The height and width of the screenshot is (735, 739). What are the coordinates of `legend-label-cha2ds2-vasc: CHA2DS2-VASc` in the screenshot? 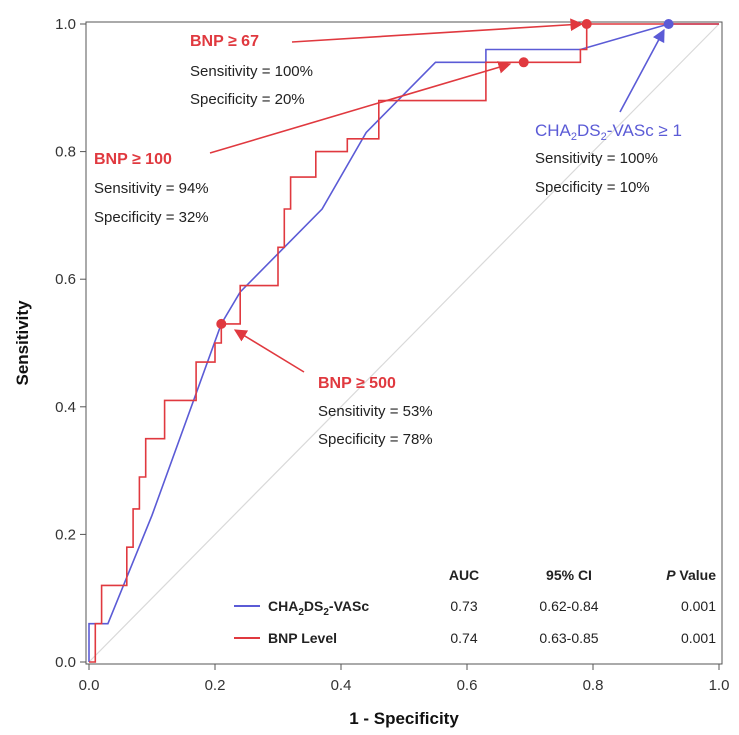 It's located at (318, 608).